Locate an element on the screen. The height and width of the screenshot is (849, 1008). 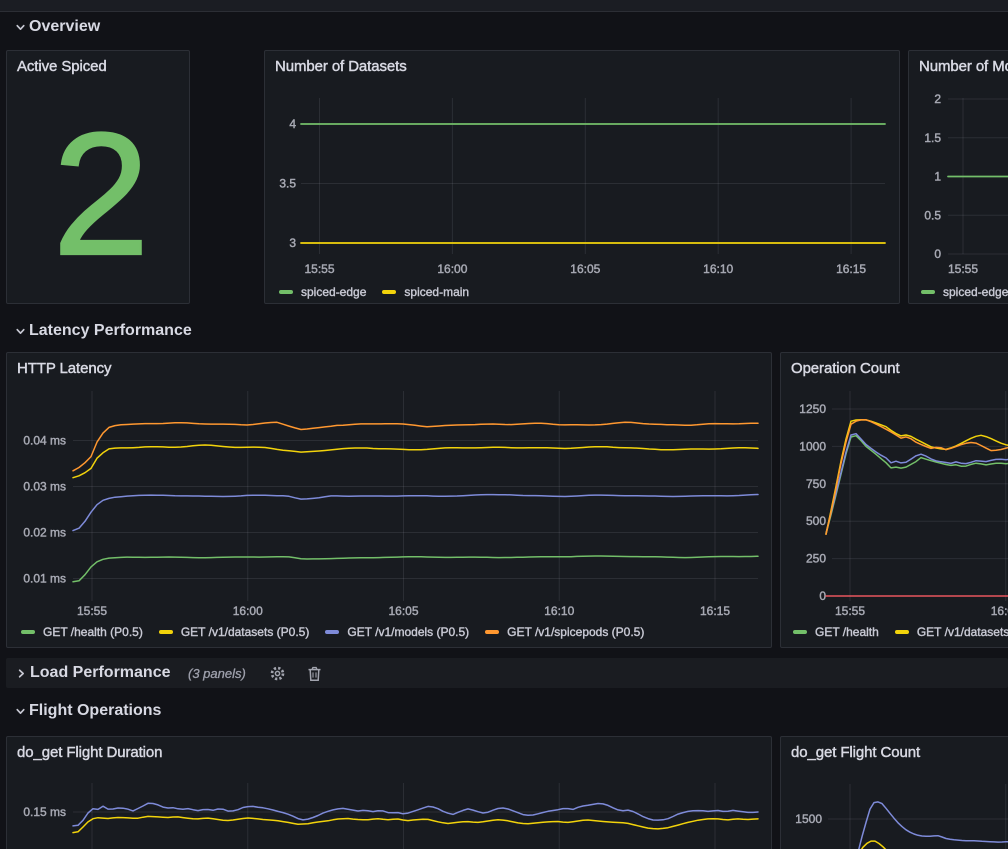
svg-text: 0.01 ms is located at coordinates (44, 579).